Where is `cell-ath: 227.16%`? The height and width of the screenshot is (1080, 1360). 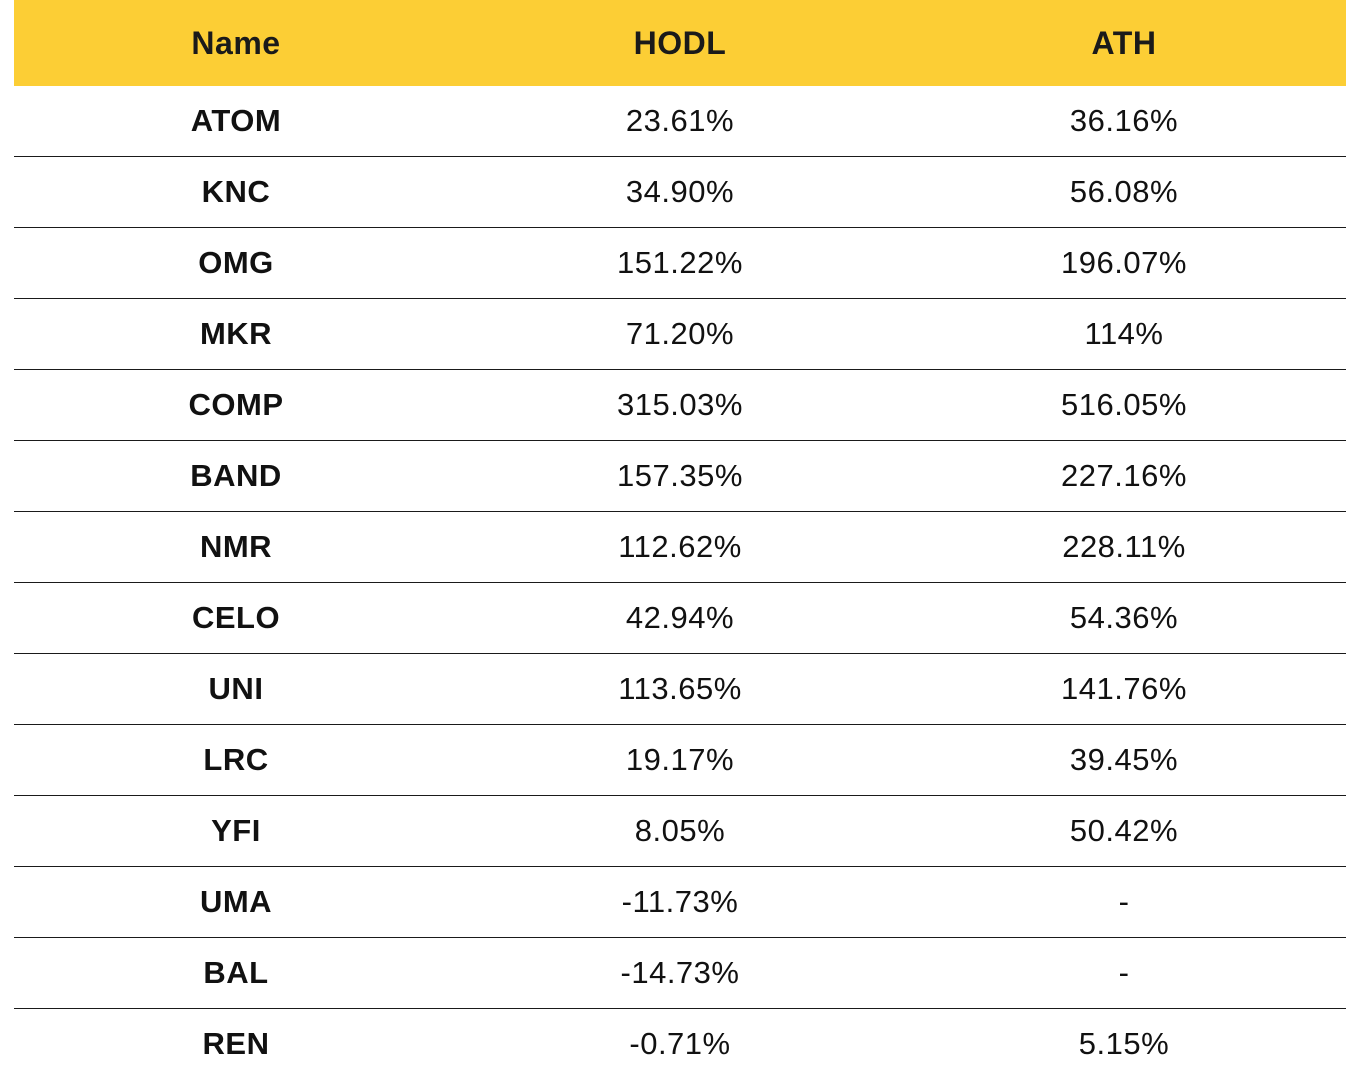
cell-ath: 227.16% is located at coordinates (1124, 475).